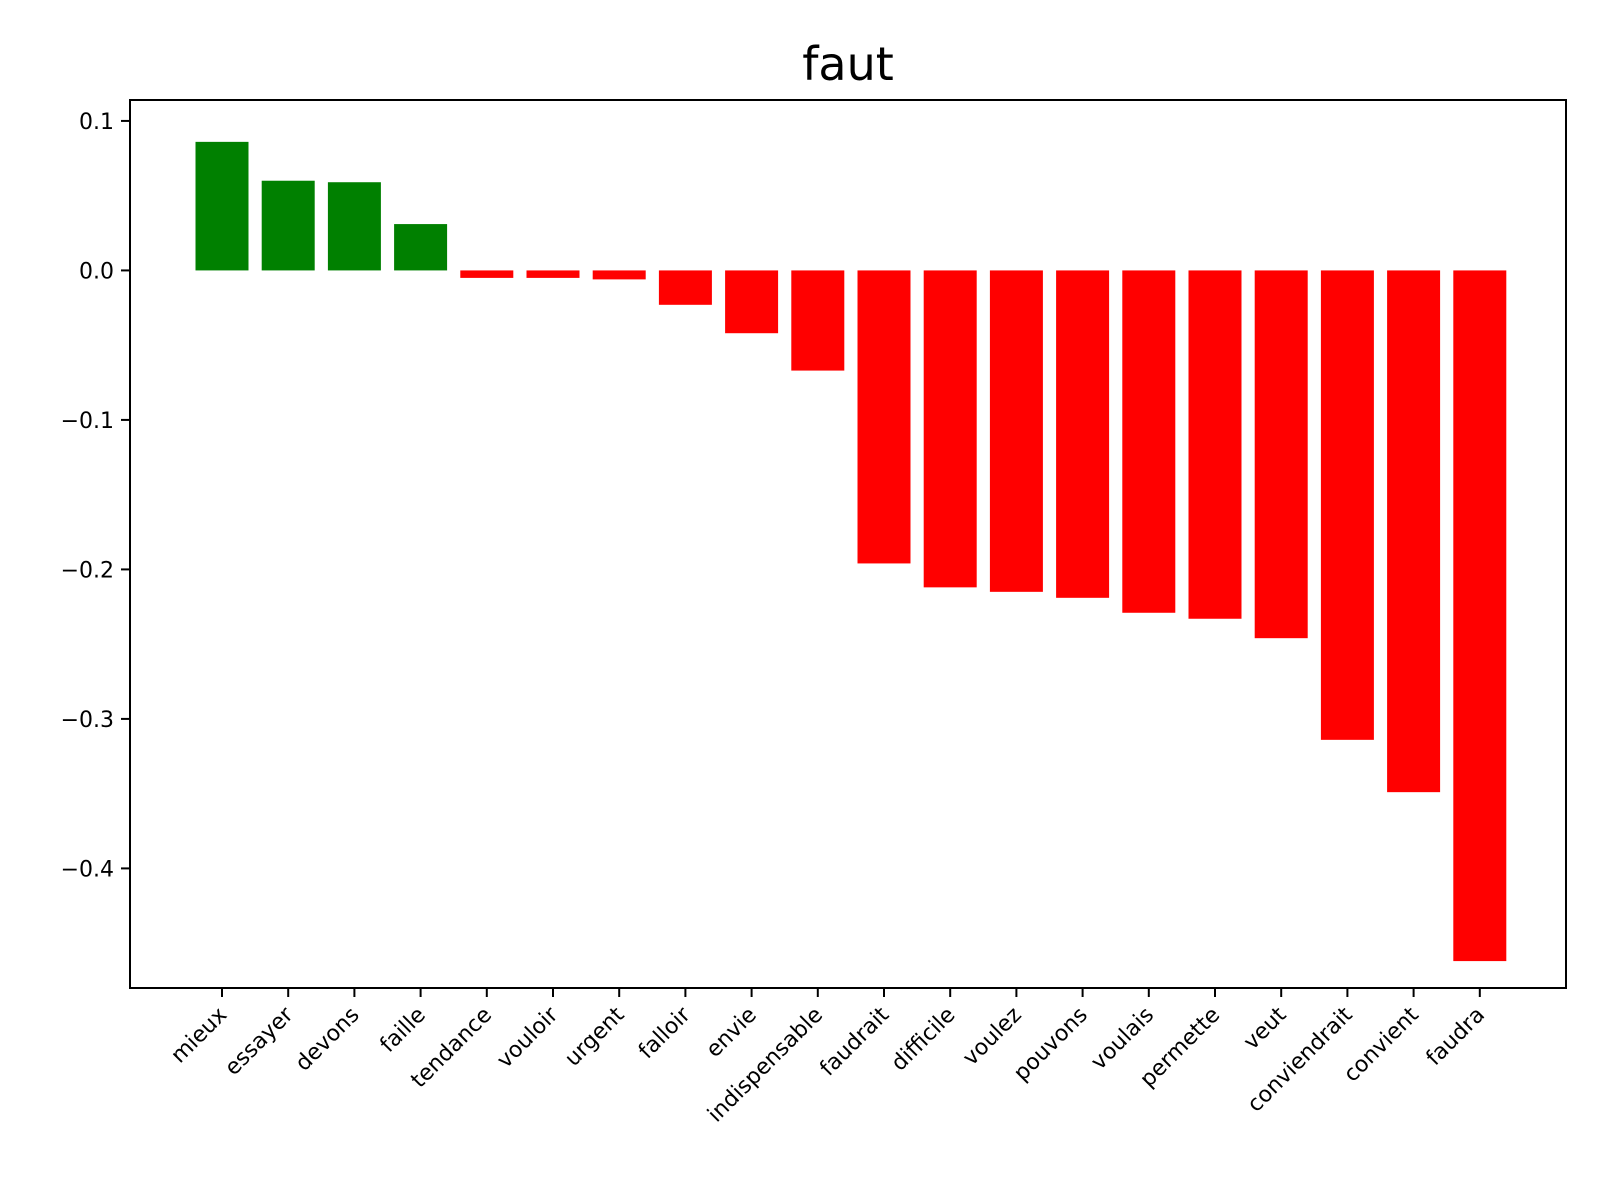  Describe the element at coordinates (752, 302) in the screenshot. I see `bar-envie` at that location.